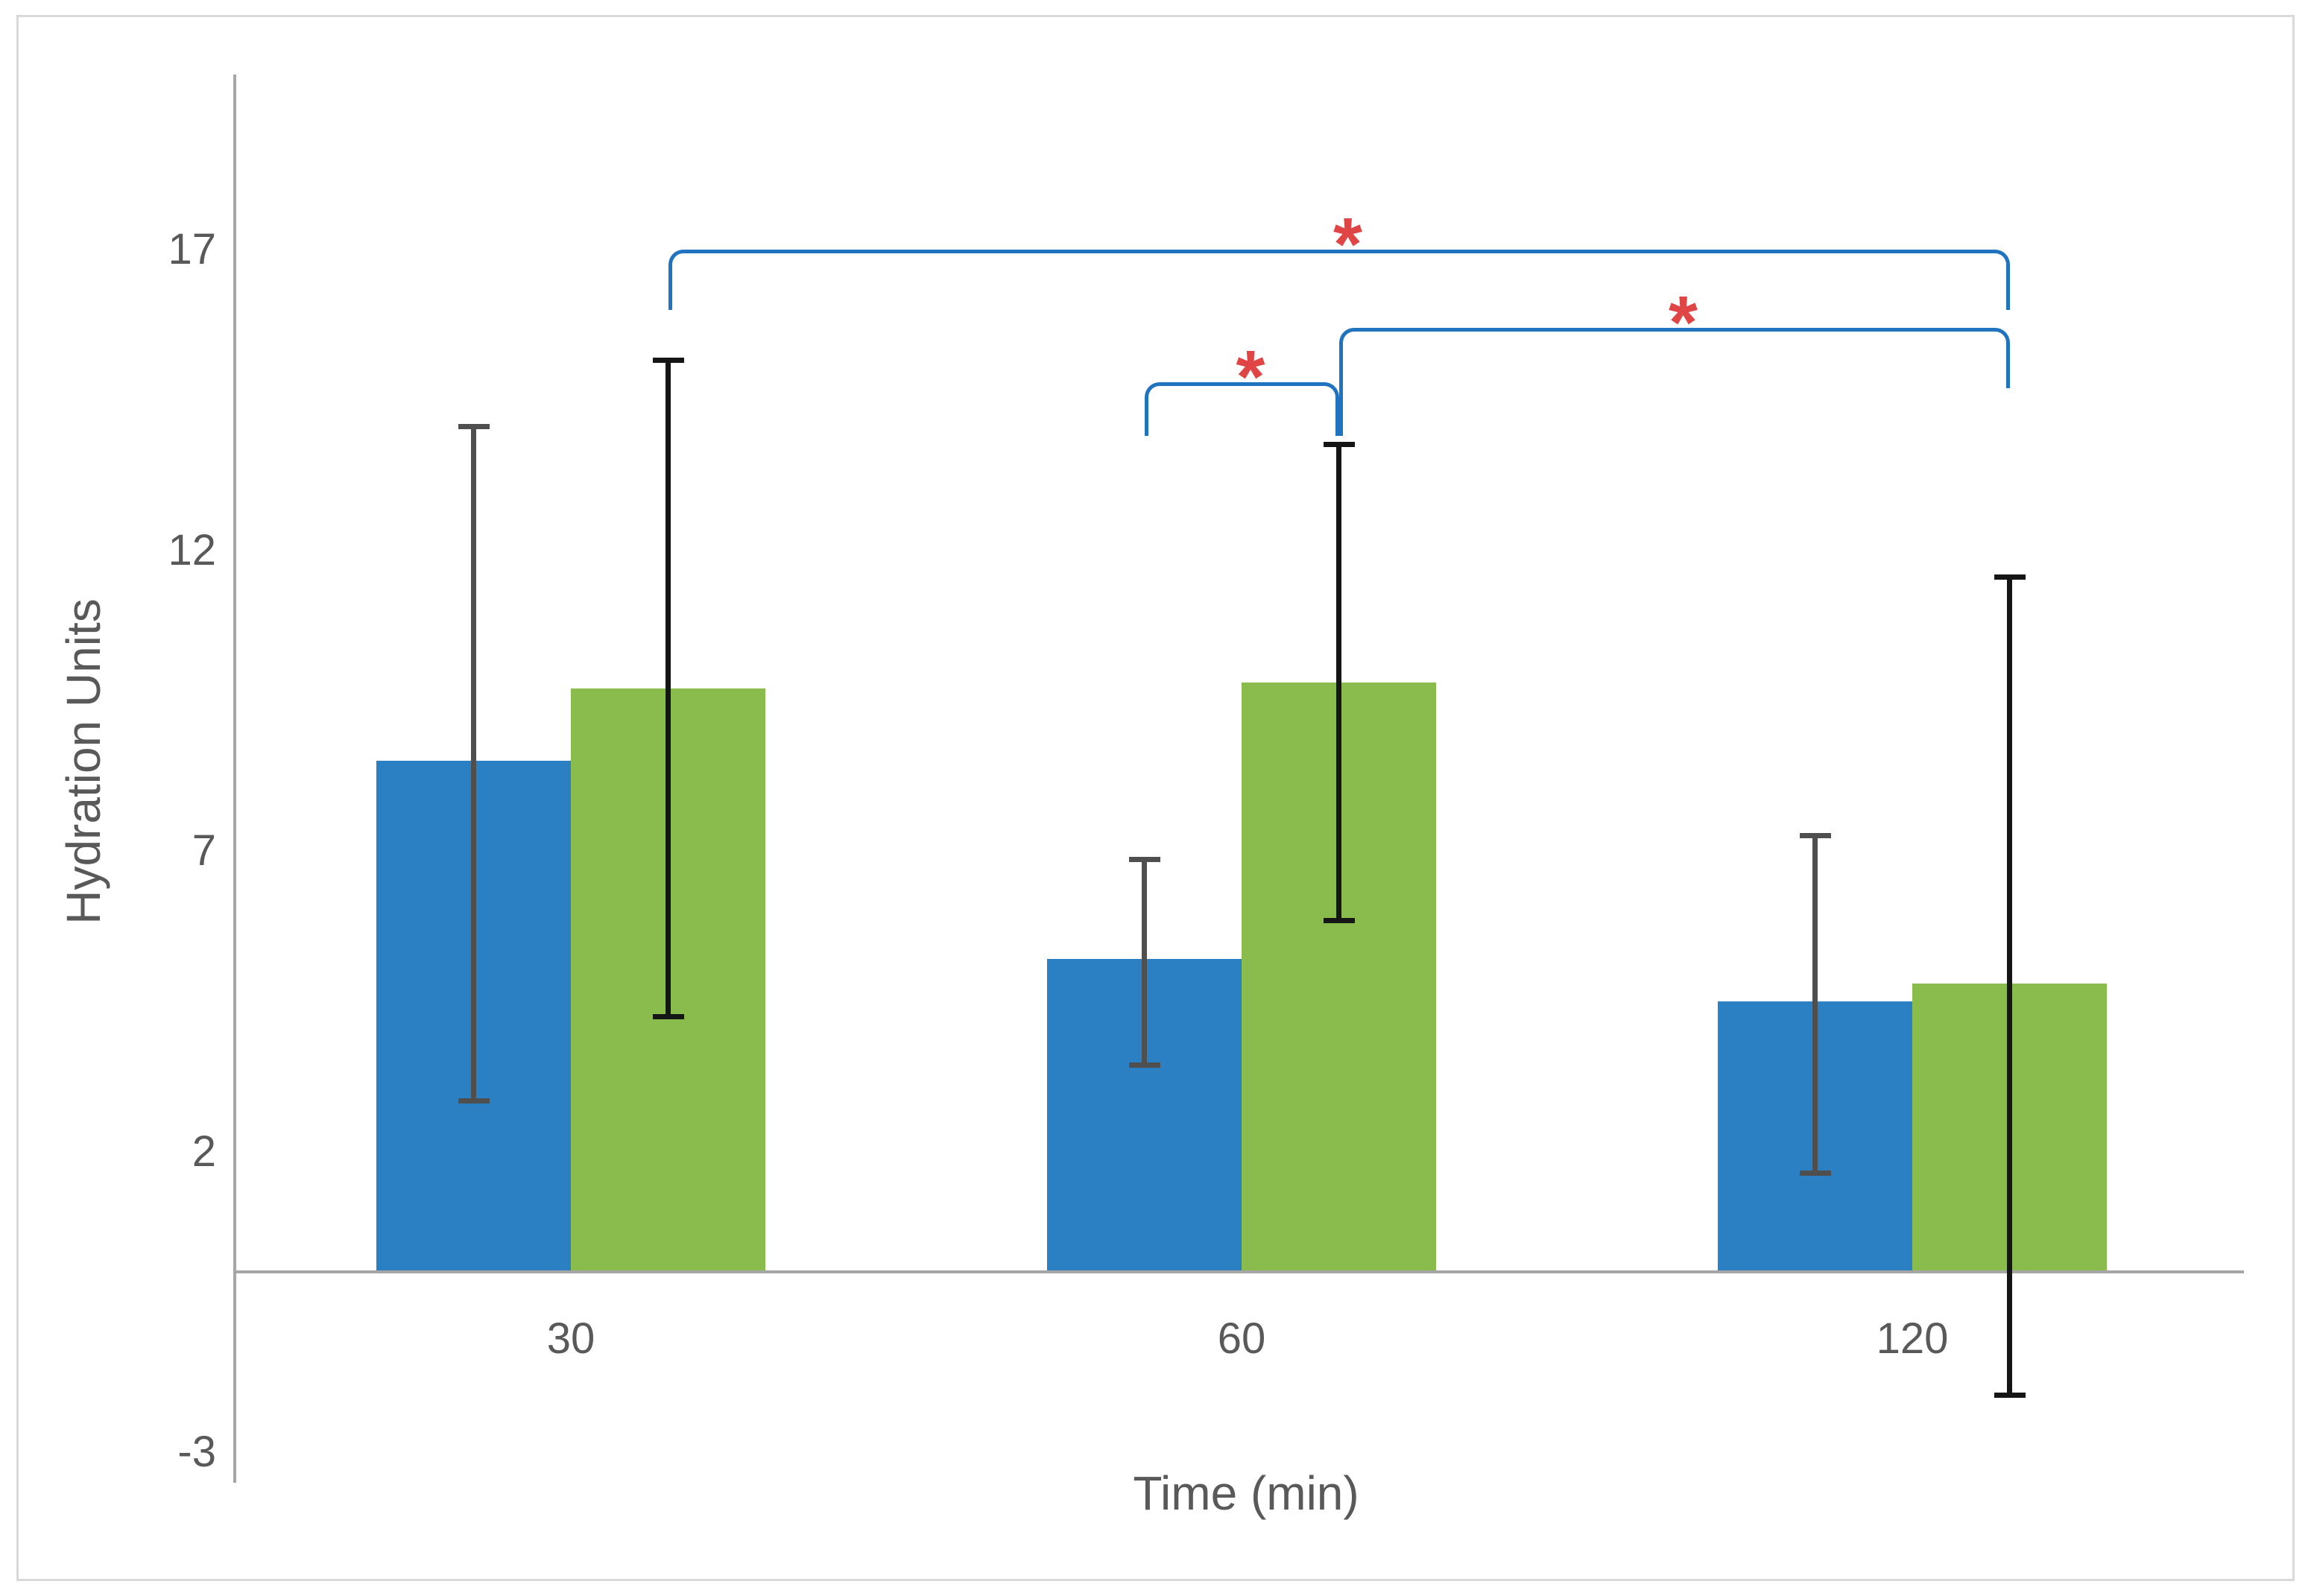  I want to click on y-tick-label-12: 12, so click(192, 549).